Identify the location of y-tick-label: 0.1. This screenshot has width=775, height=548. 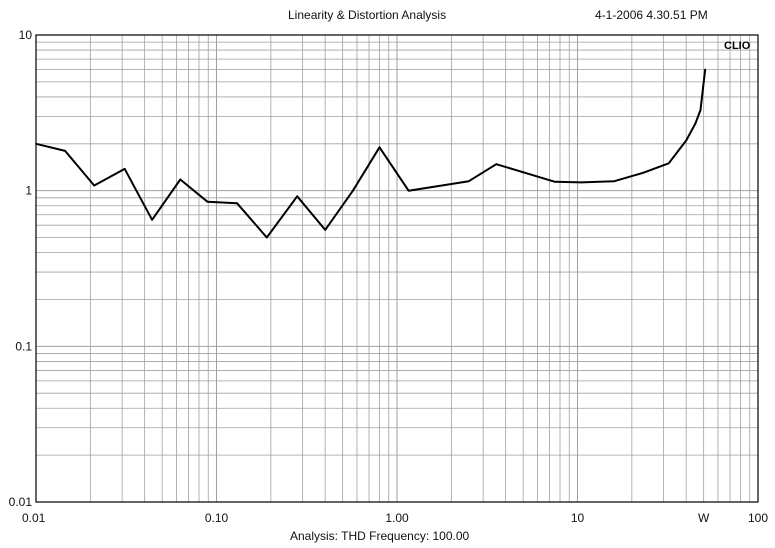
(23, 346).